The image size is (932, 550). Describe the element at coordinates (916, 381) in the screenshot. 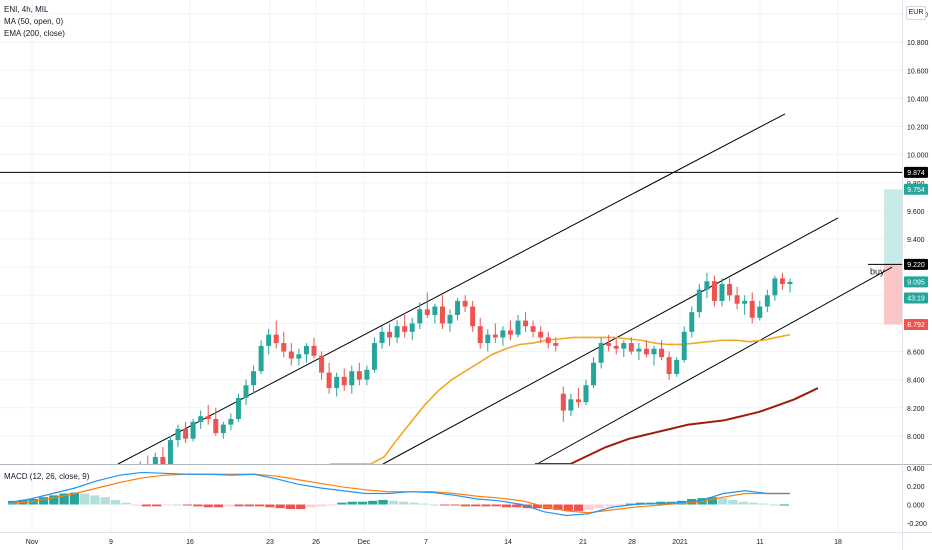

I see `price-tick-label: 8.400` at that location.